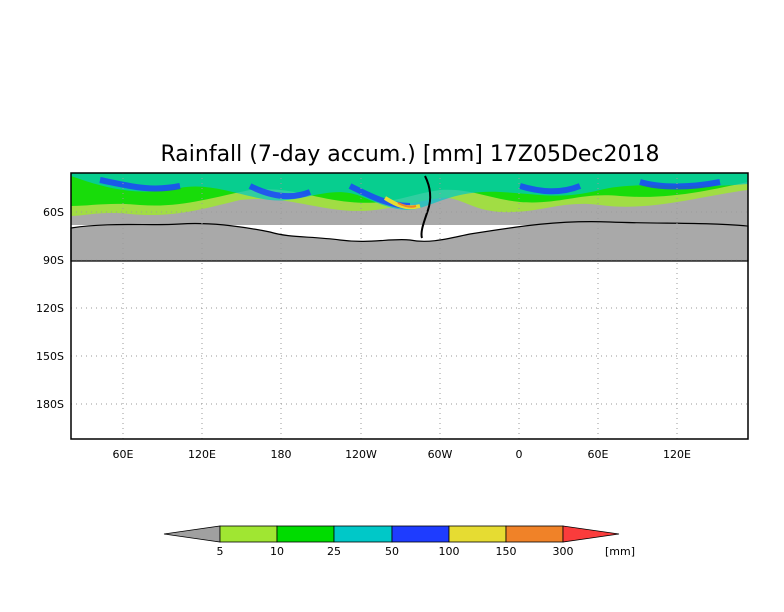  I want to click on latitude-labels: 60S 90S 120S 150S 180S, so click(50, 308).